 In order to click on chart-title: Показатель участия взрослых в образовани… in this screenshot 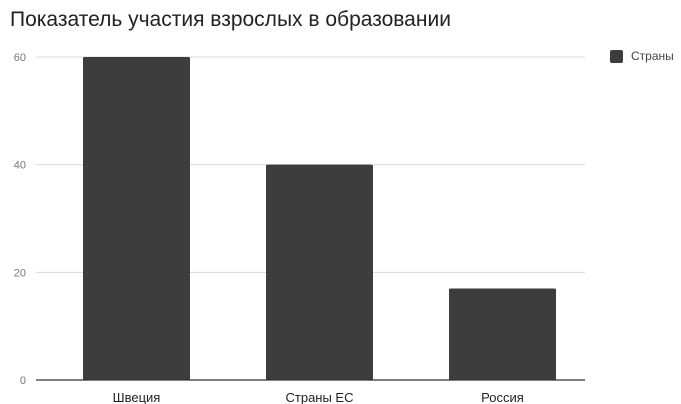, I will do `click(230, 19)`.